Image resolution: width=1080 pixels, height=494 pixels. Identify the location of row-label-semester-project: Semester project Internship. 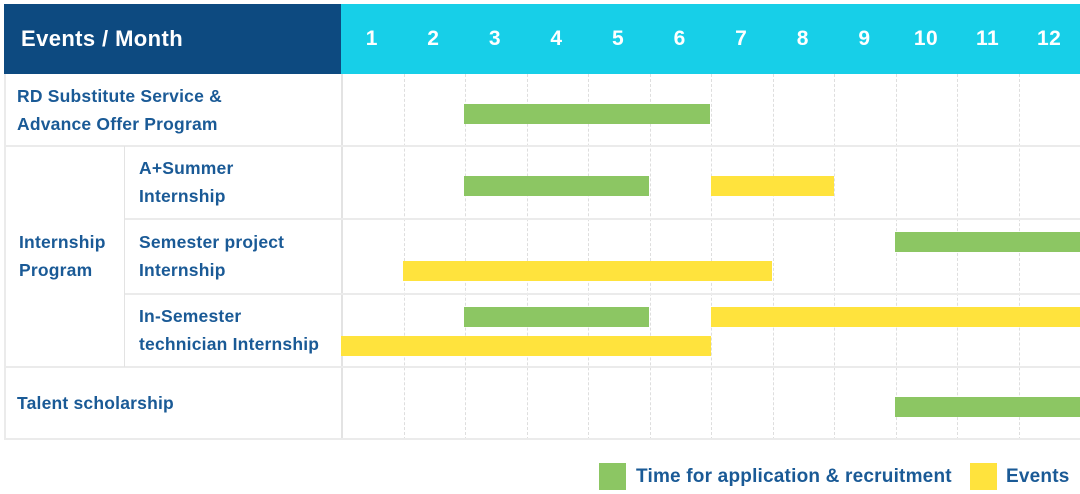
(212, 256).